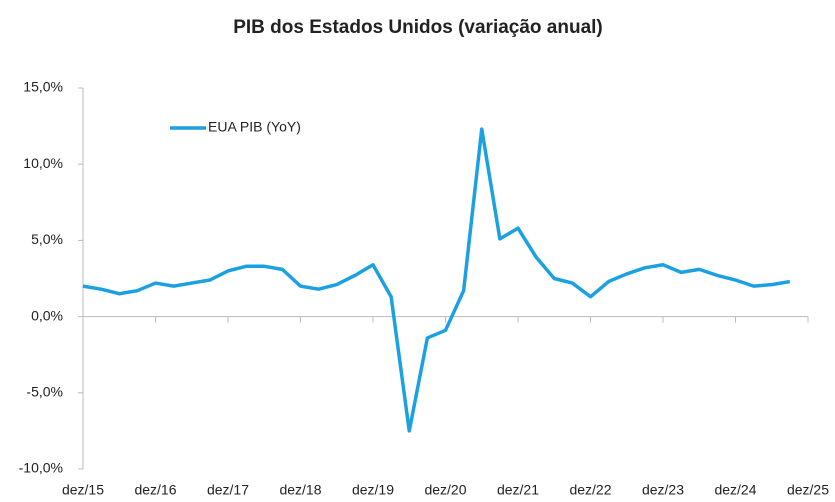 This screenshot has width=835, height=502. Describe the element at coordinates (47, 315) in the screenshot. I see `y-tick-label: 0,0%` at that location.